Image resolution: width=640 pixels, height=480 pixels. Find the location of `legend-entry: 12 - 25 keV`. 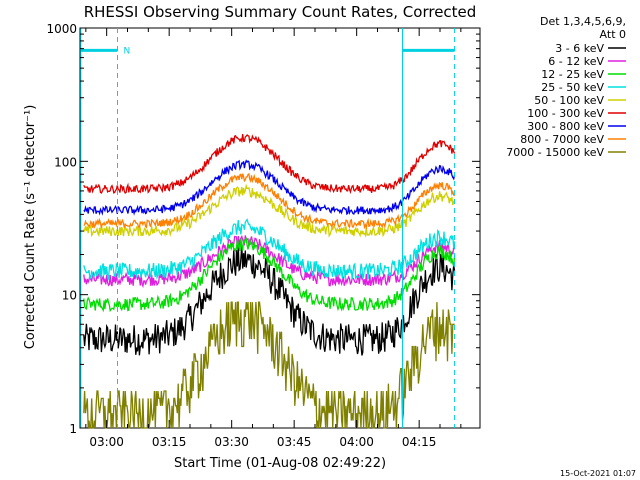

legend-entry: 12 - 25 keV is located at coordinates (572, 74).